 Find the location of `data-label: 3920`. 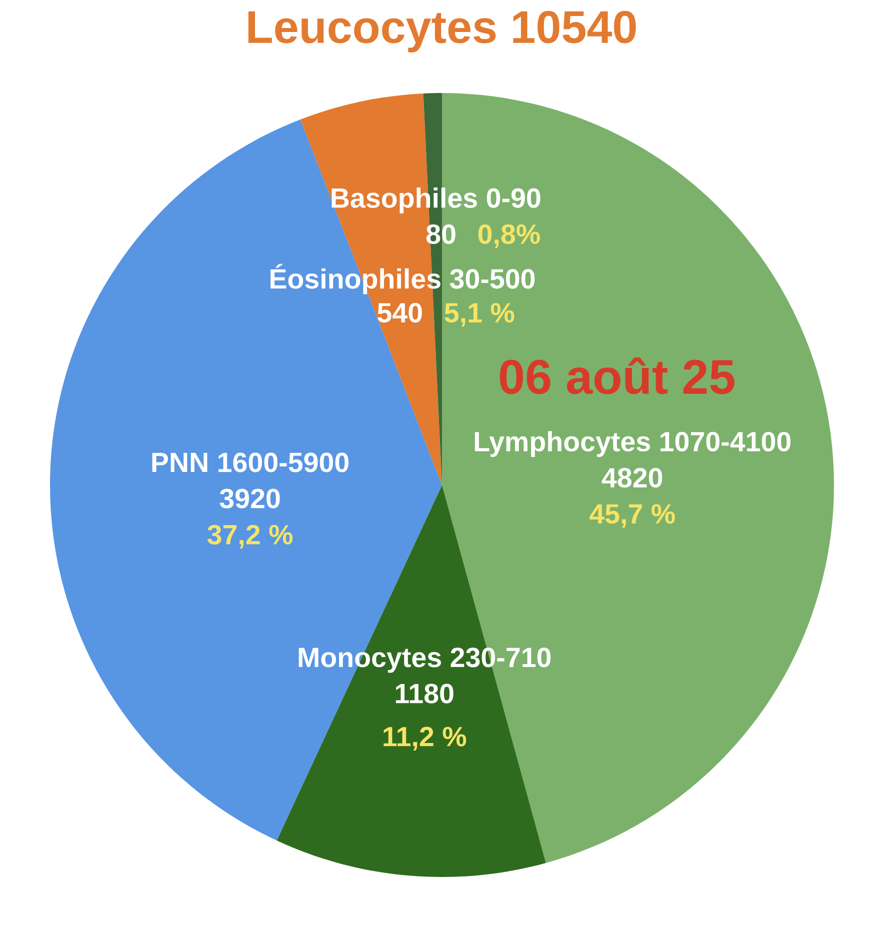

data-label: 3920 is located at coordinates (250, 498).